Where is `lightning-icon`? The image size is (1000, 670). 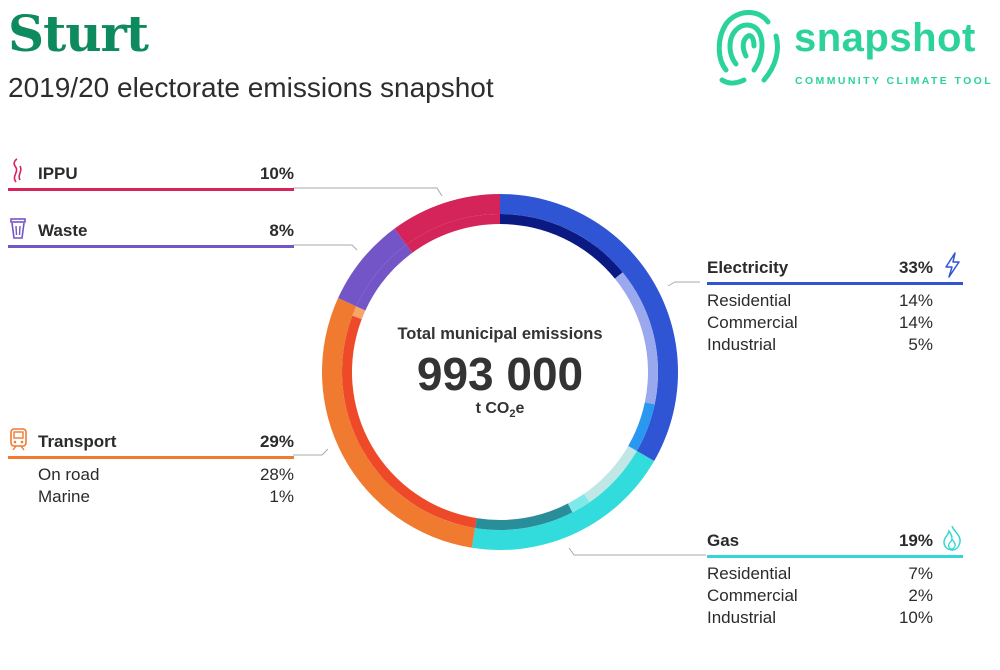 lightning-icon is located at coordinates (952, 265).